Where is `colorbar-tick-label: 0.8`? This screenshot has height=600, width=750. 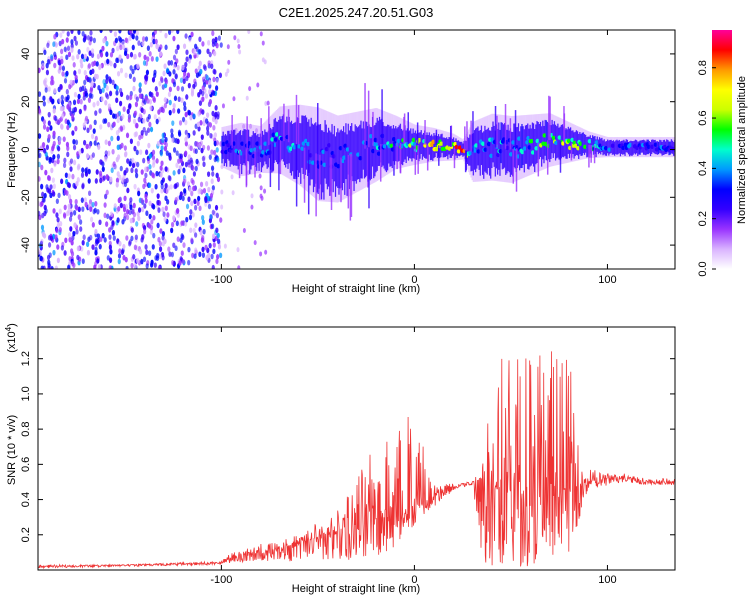 colorbar-tick-label: 0.8 is located at coordinates (703, 67).